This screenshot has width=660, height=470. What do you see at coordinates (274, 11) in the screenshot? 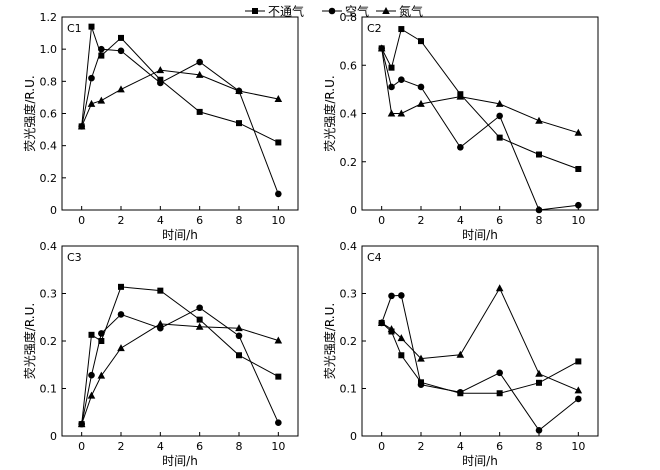
I see `legend-item-1: 不通气` at bounding box center [274, 11].